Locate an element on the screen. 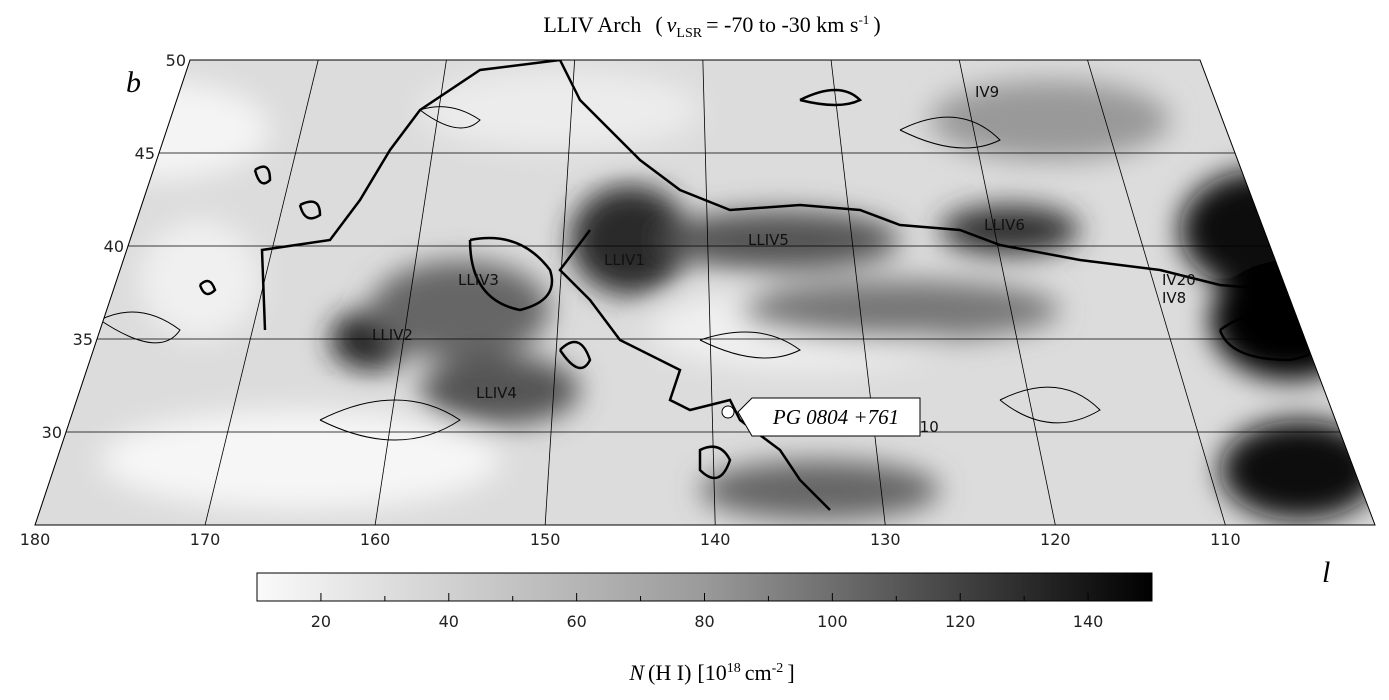  colorbar-label: N (H I) [1018 cm-2] is located at coordinates (711, 672).